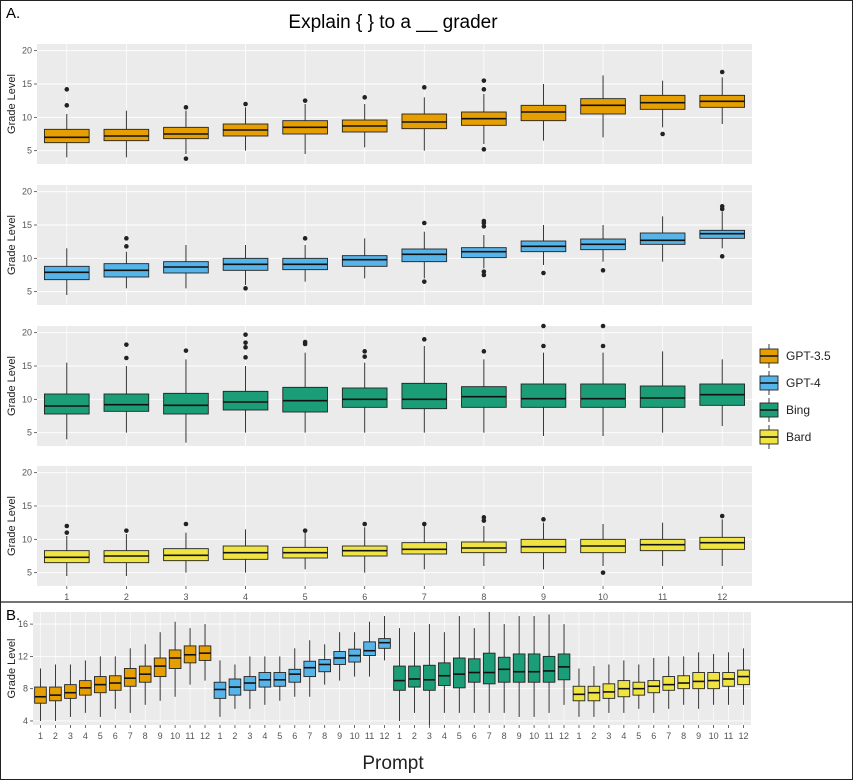  What do you see at coordinates (186, 133) in the screenshot?
I see `box-gpt-3-5-3-box` at bounding box center [186, 133].